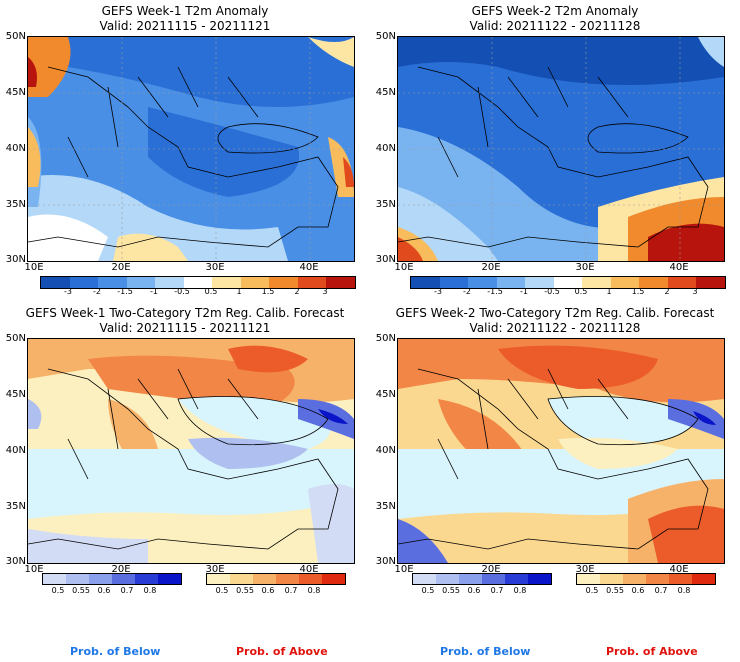  What do you see at coordinates (638, 291) in the screenshot?
I see `colorbar-label: 1.5` at bounding box center [638, 291].